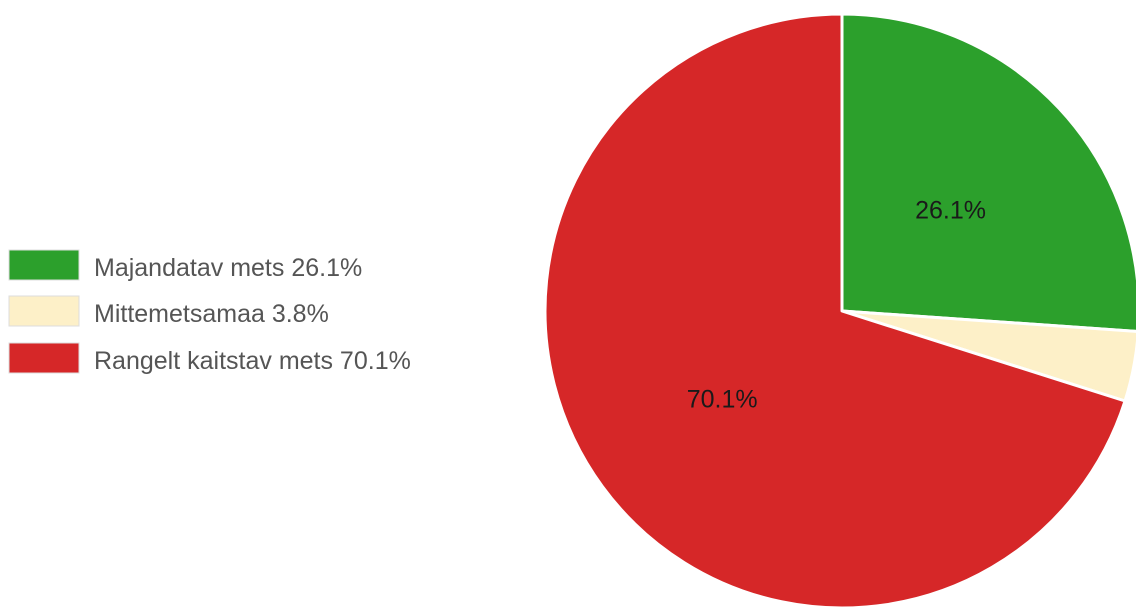 The width and height of the screenshot is (1136, 610). Describe the element at coordinates (228, 268) in the screenshot. I see `legend-label-majandatav-mets: Majandatav mets 26.1%` at that location.